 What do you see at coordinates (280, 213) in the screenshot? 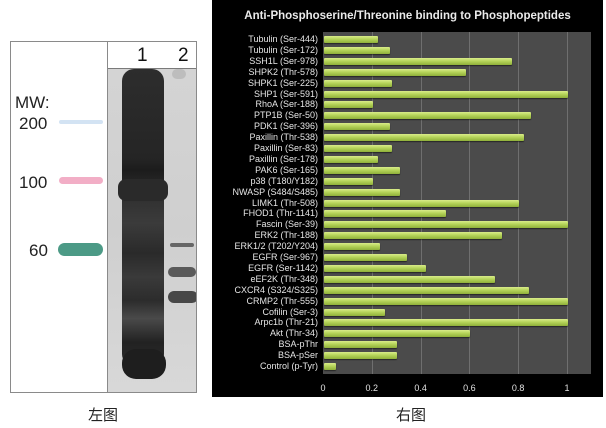
I see `category-label: FHOD1 (Thr-1141)` at bounding box center [280, 213].